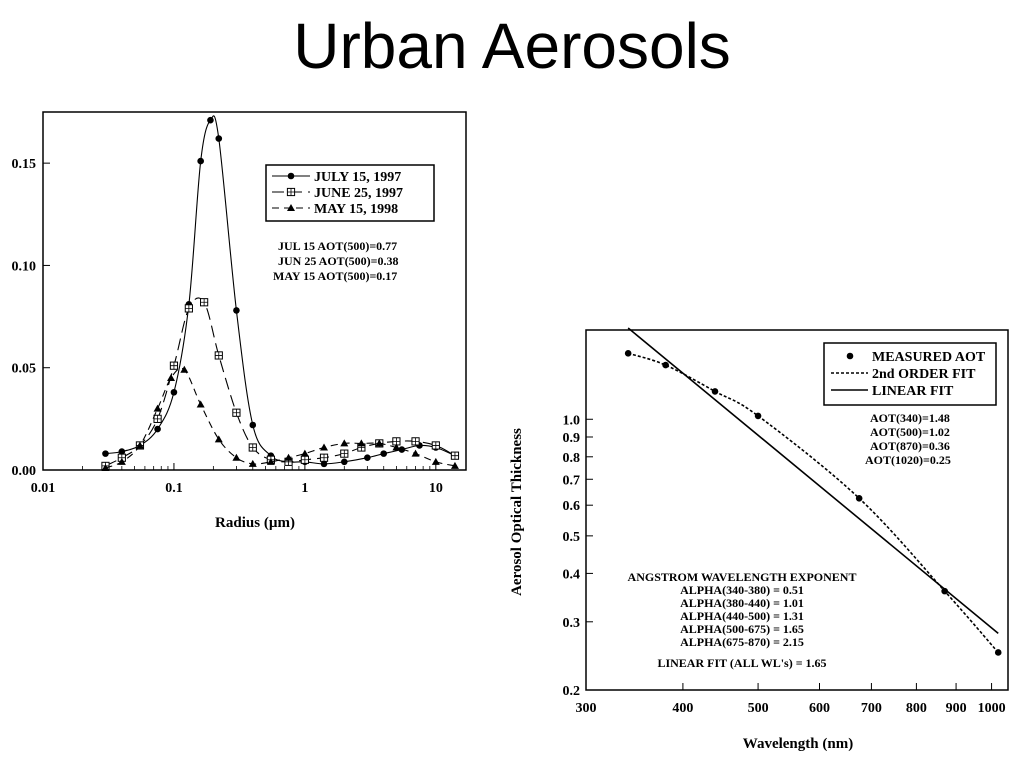 The image size is (1024, 768). I want to click on angstrom-line: ALPHA(340-380) = 0.51, so click(742, 590).